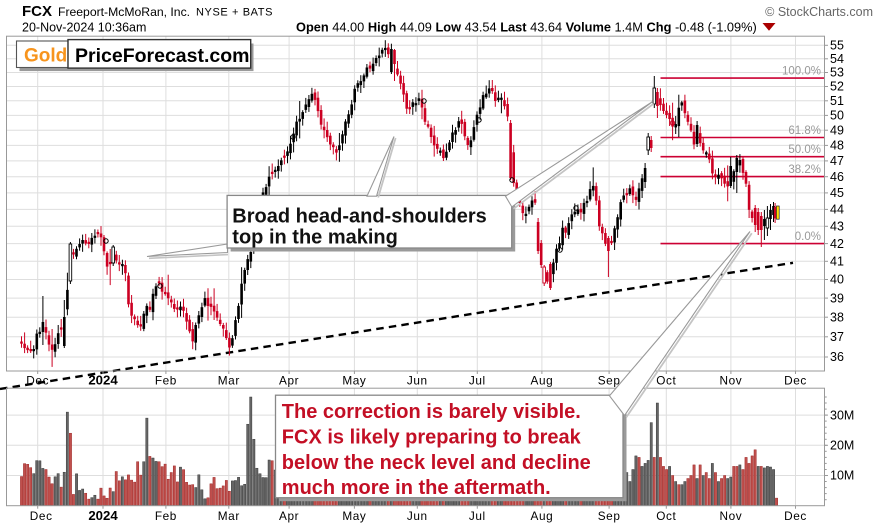 The height and width of the screenshot is (531, 875). Describe the element at coordinates (837, 101) in the screenshot. I see `svg-text: 51` at that location.